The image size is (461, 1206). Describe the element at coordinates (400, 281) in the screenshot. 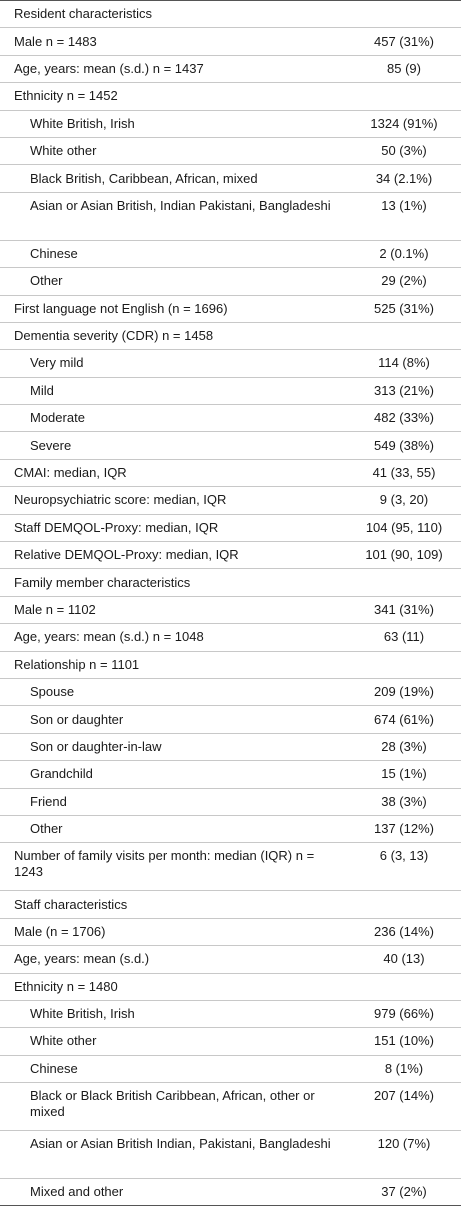

I see `row-value: 29 (2%)` at that location.